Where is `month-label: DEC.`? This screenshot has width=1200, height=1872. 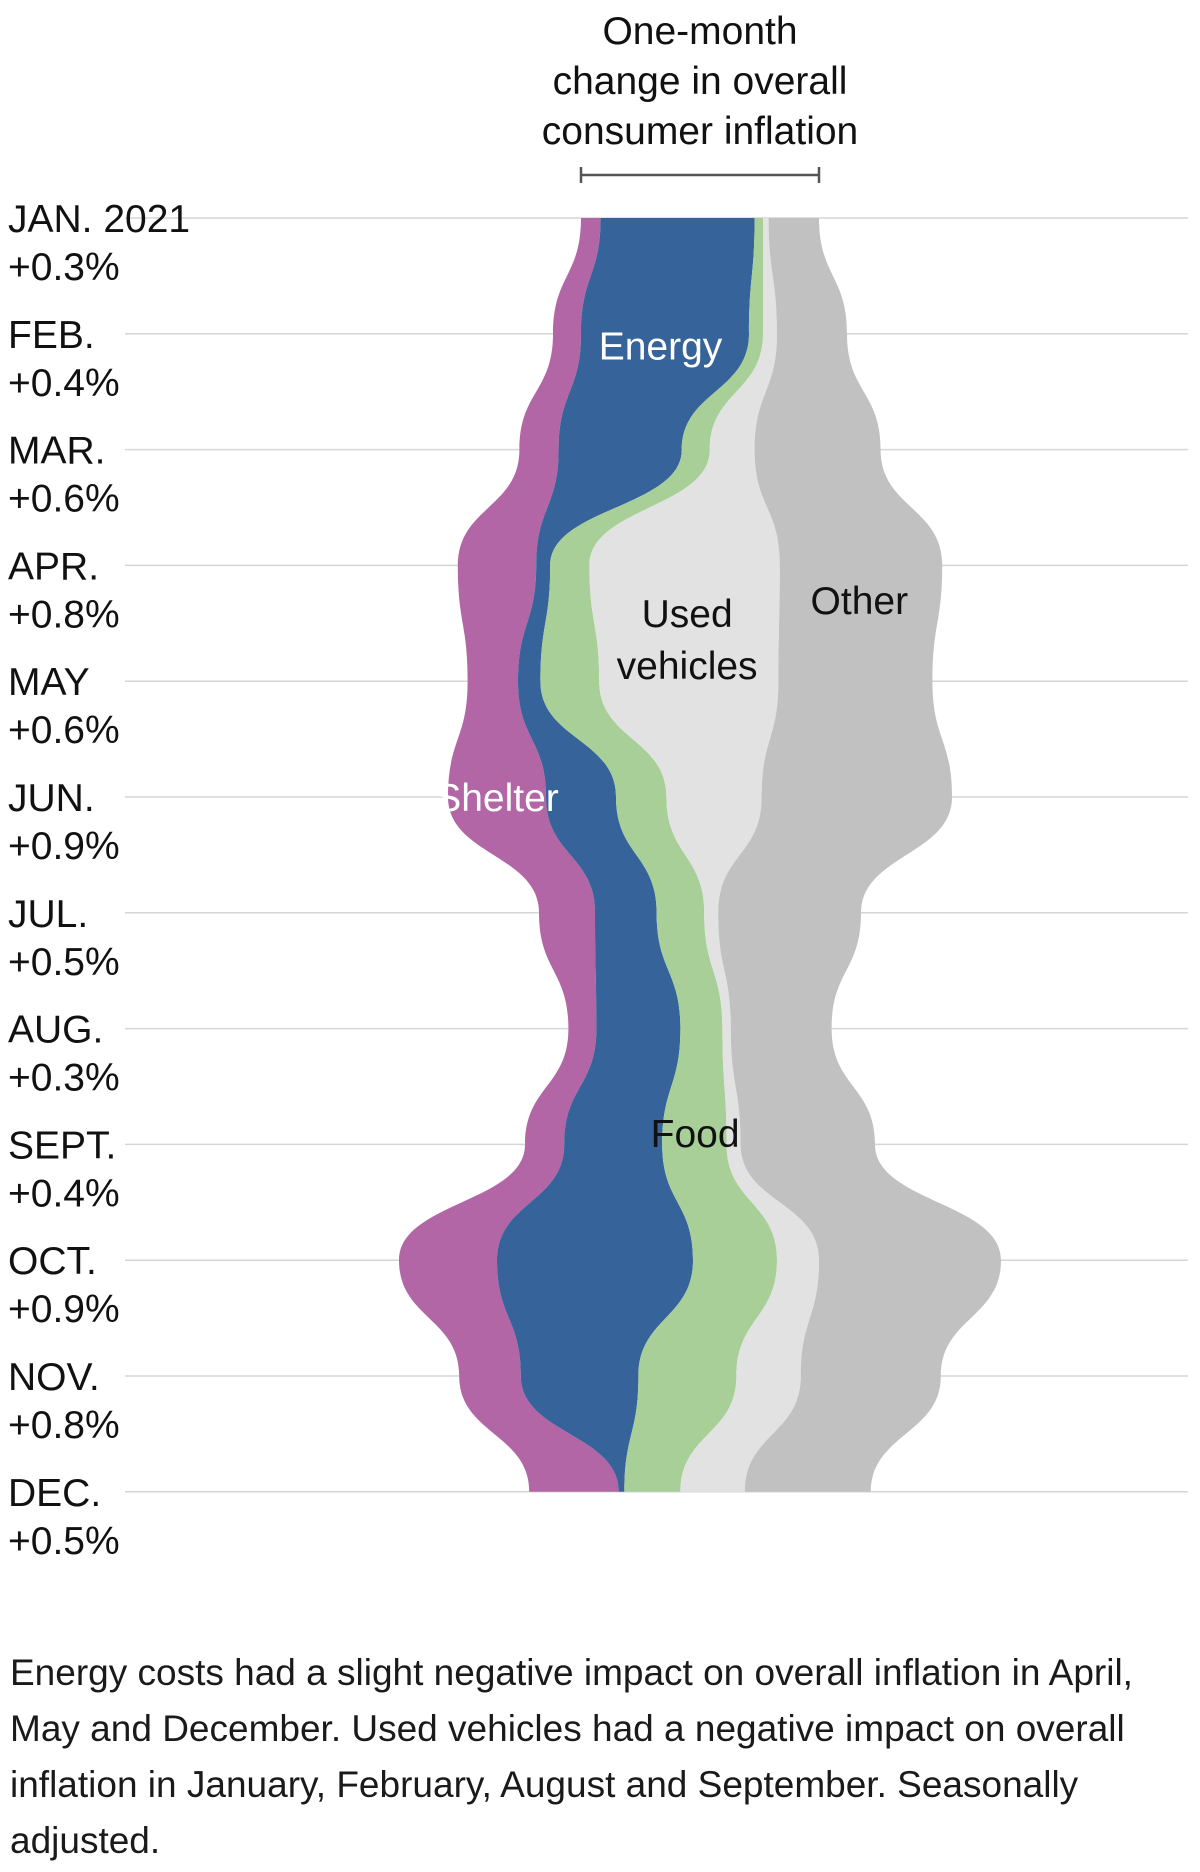
month-label: DEC. is located at coordinates (54, 1493).